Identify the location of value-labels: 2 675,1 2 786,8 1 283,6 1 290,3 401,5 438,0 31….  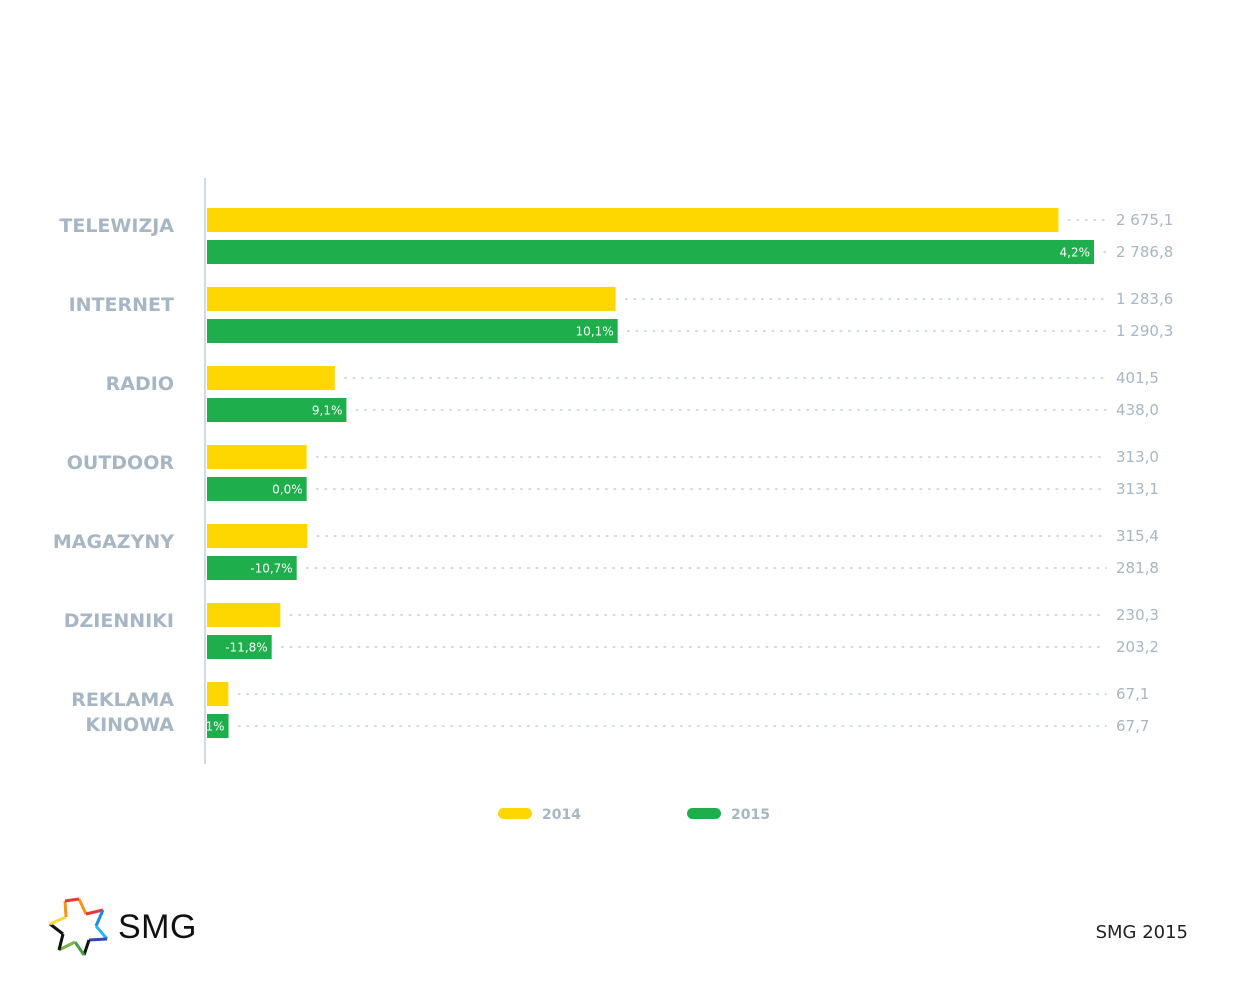
(1144, 473).